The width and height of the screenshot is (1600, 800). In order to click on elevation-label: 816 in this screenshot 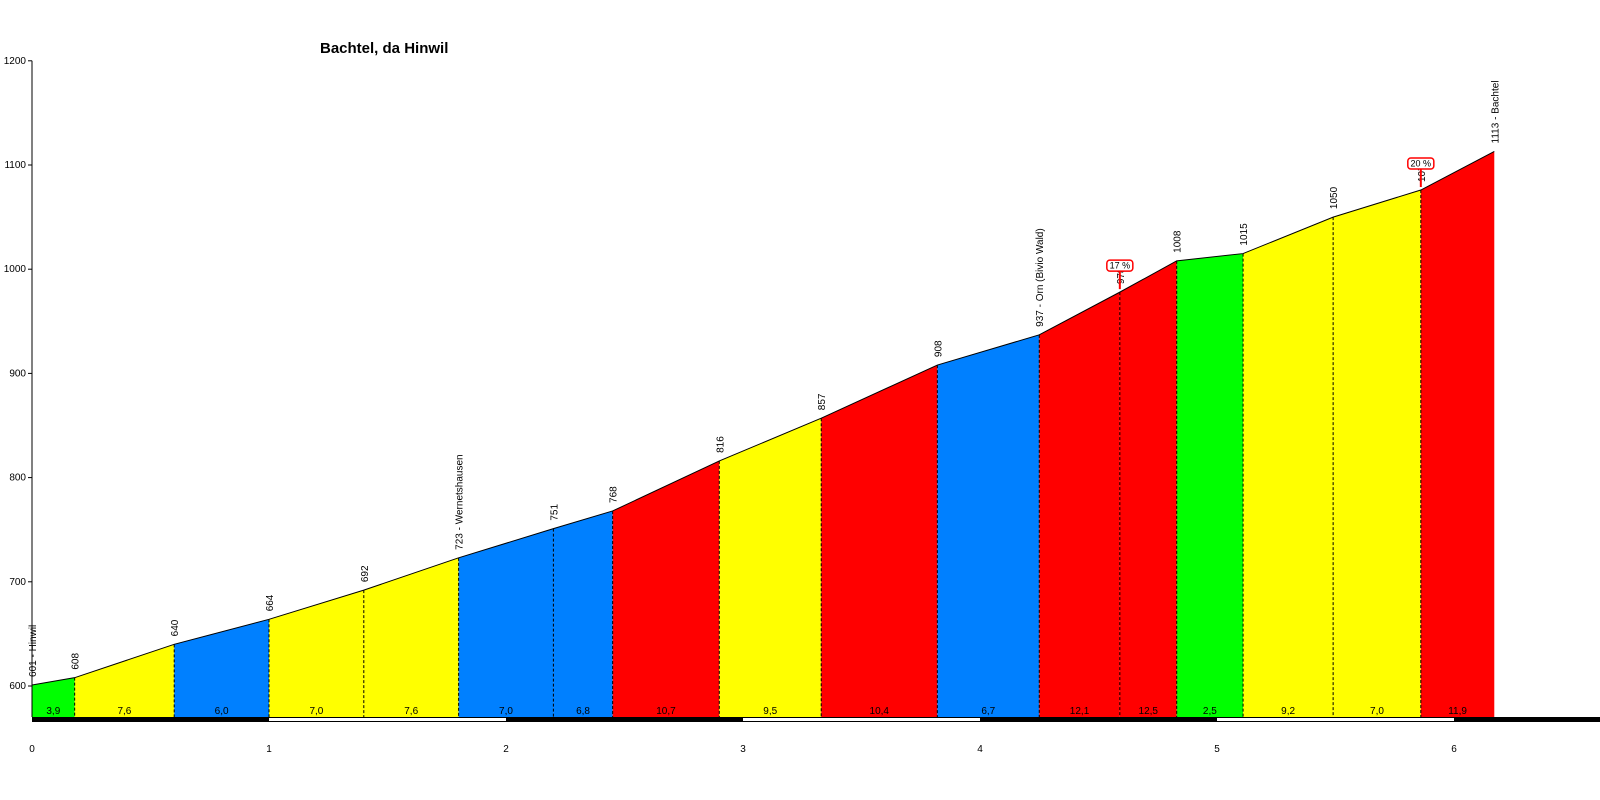, I will do `click(720, 444)`.